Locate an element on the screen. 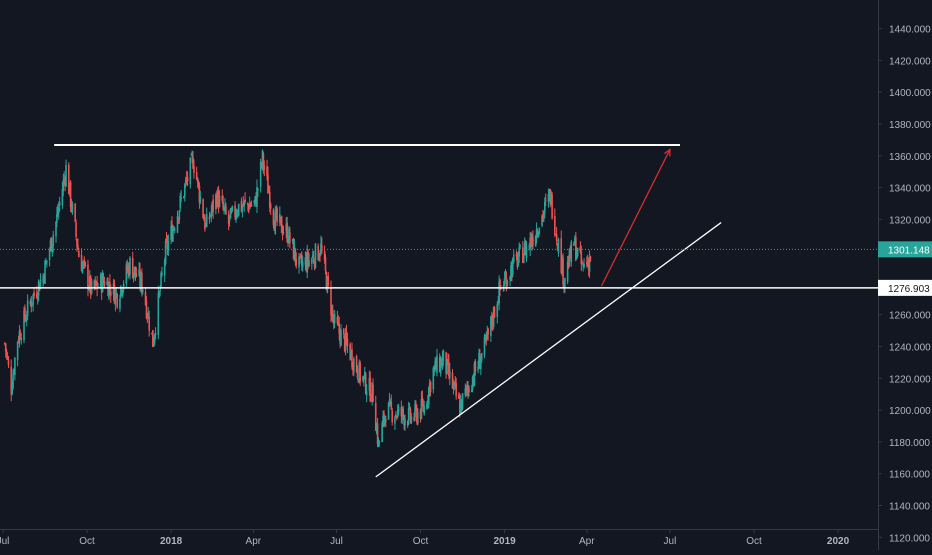 The width and height of the screenshot is (932, 555). projection-arrow-head is located at coordinates (667, 152).